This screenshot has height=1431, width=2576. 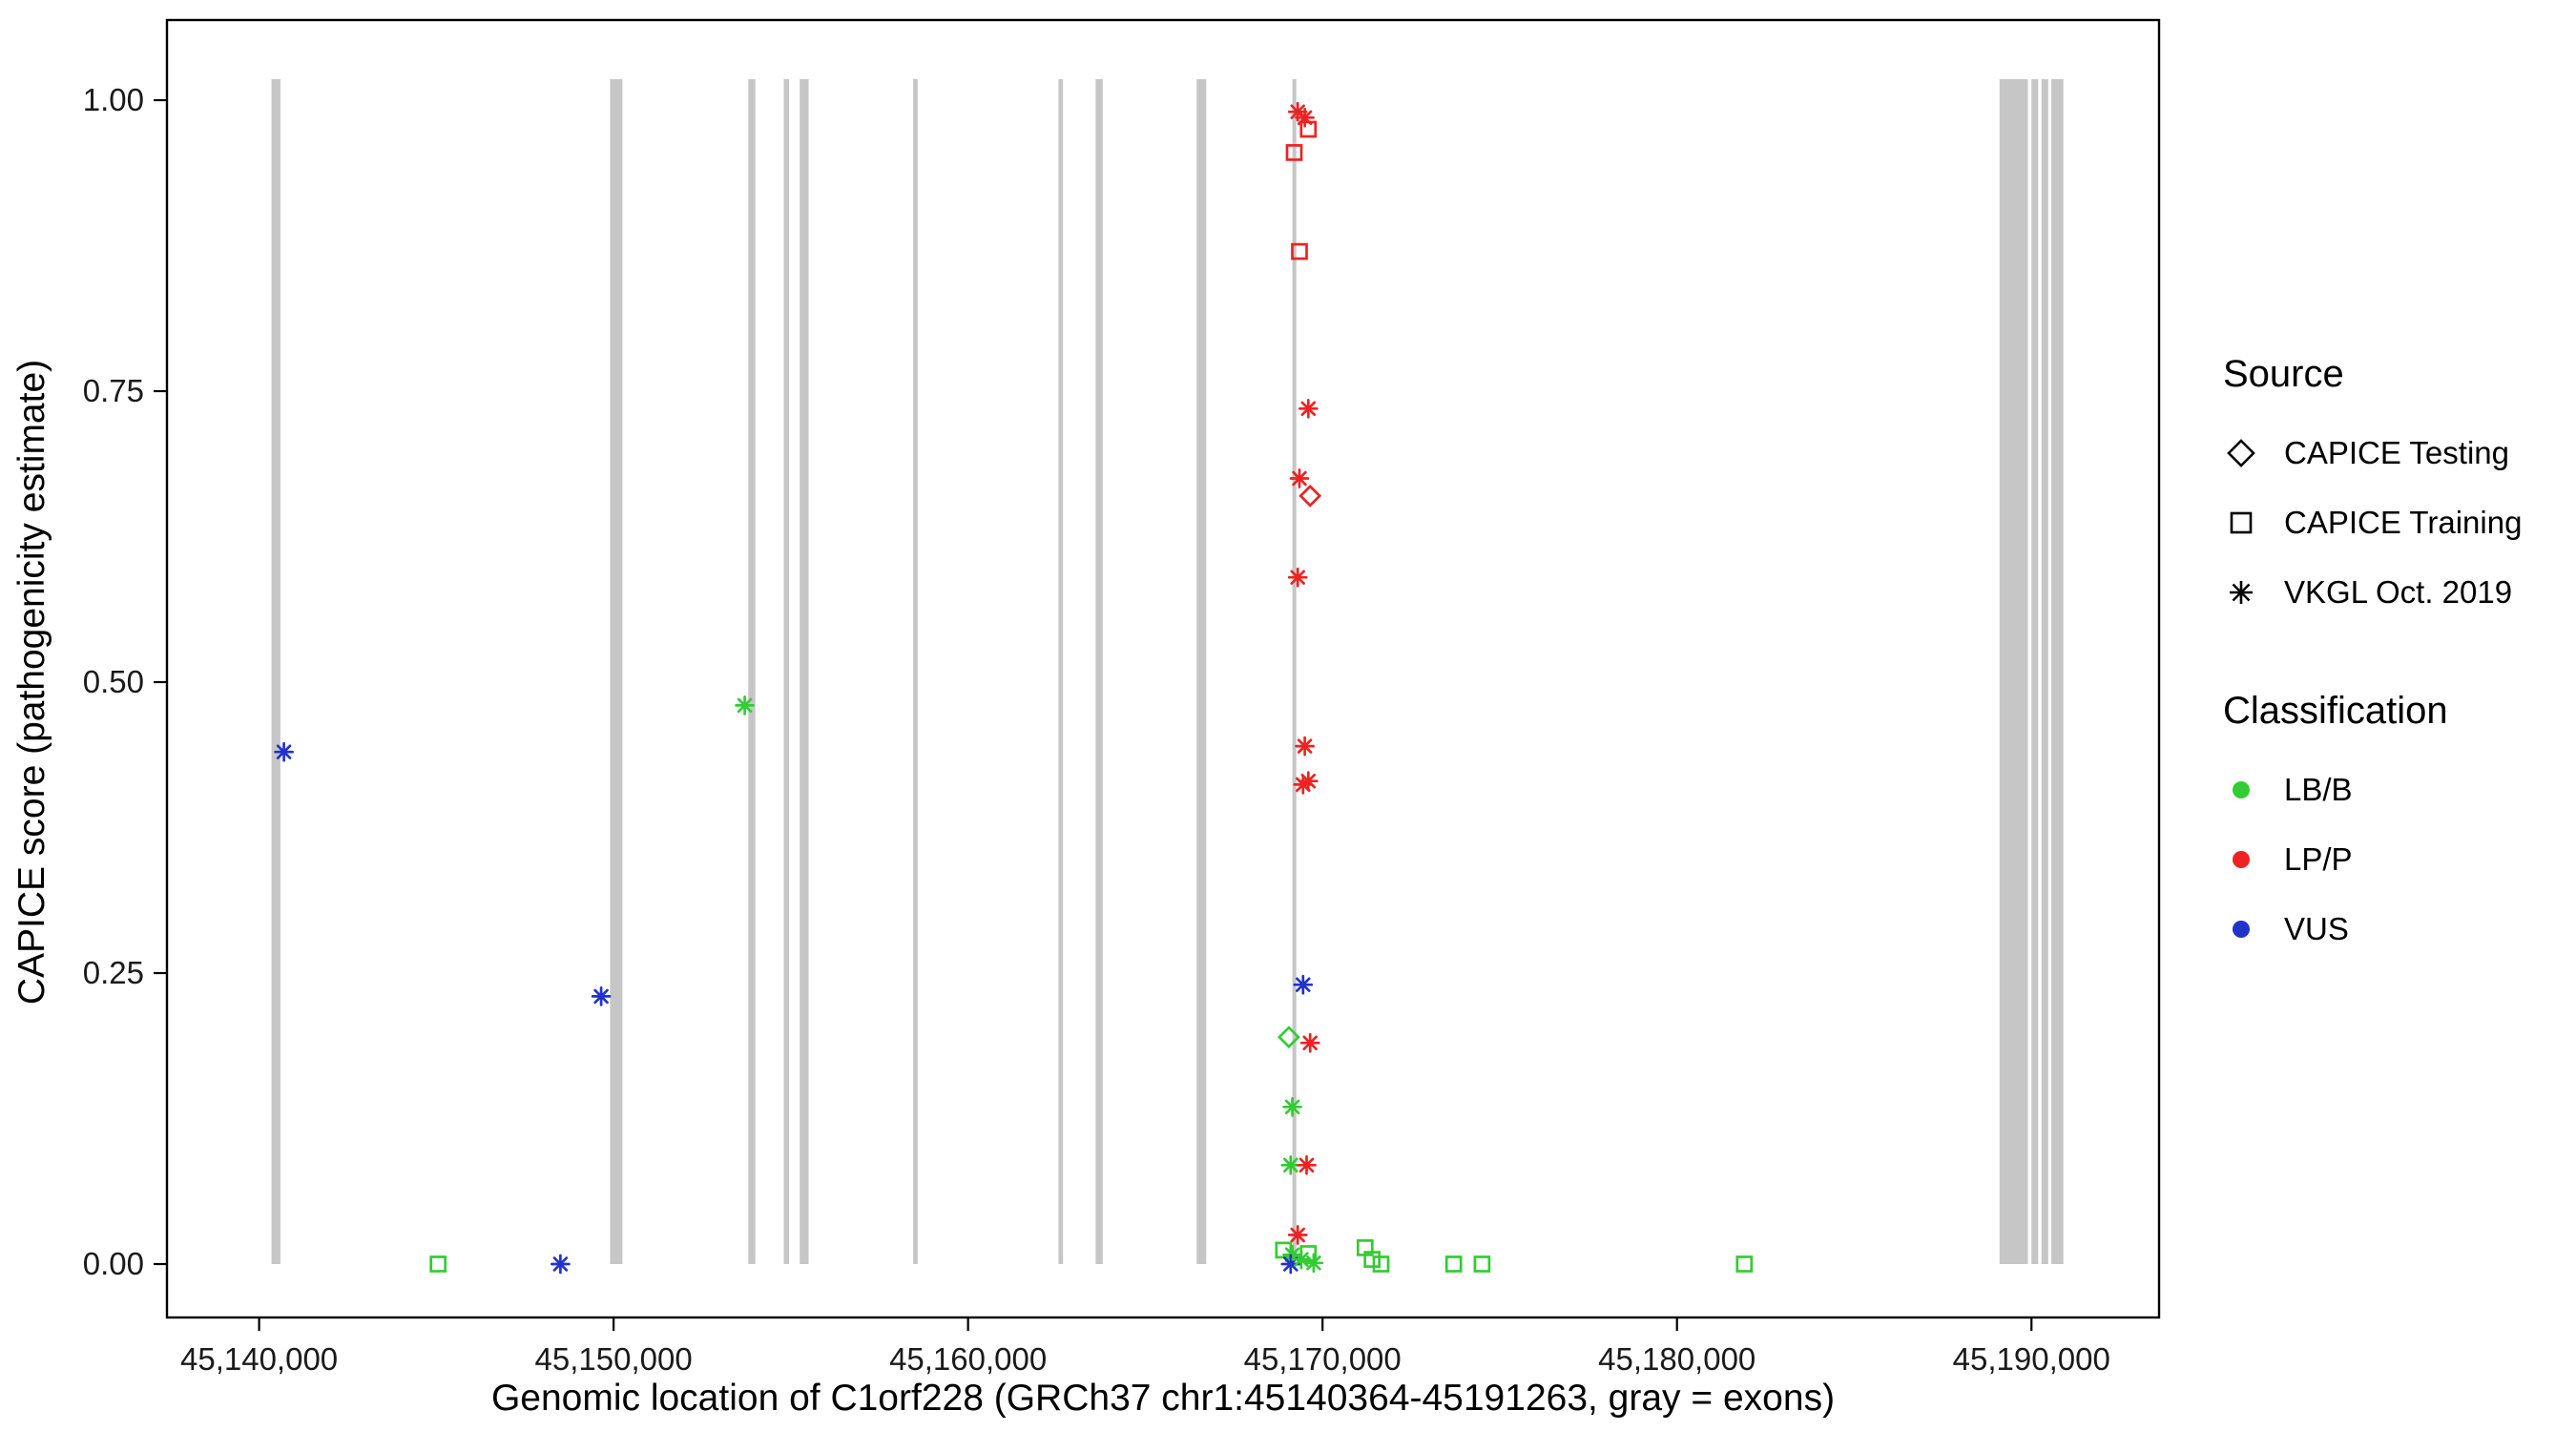 What do you see at coordinates (2283, 374) in the screenshot?
I see `legend-source-title: Source` at bounding box center [2283, 374].